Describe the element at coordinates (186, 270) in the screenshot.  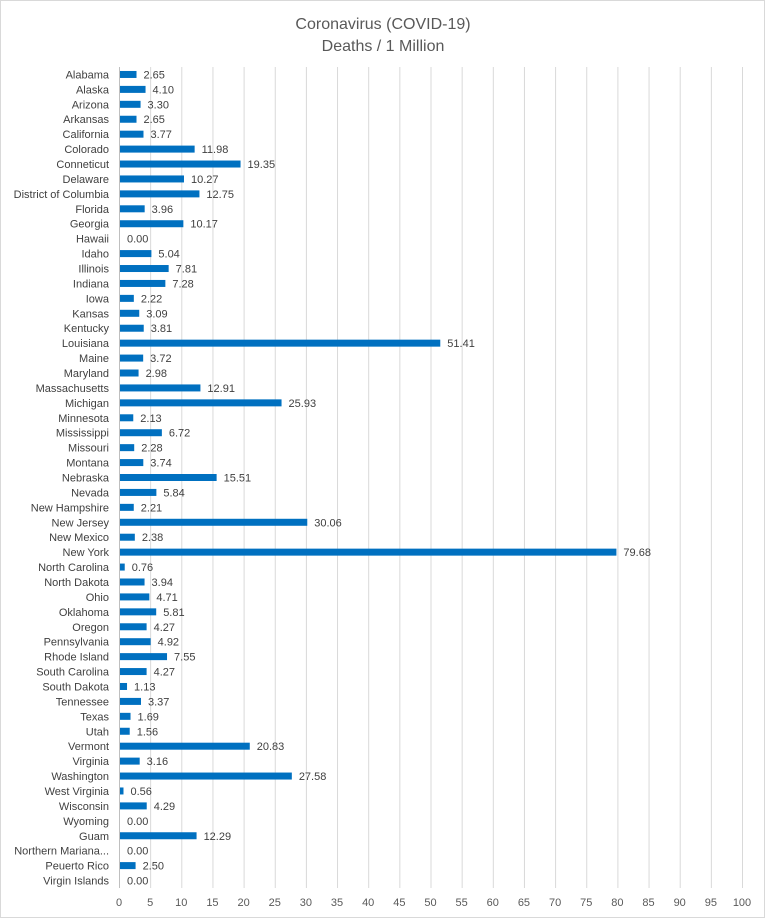
I see `data-label: 7.81` at that location.